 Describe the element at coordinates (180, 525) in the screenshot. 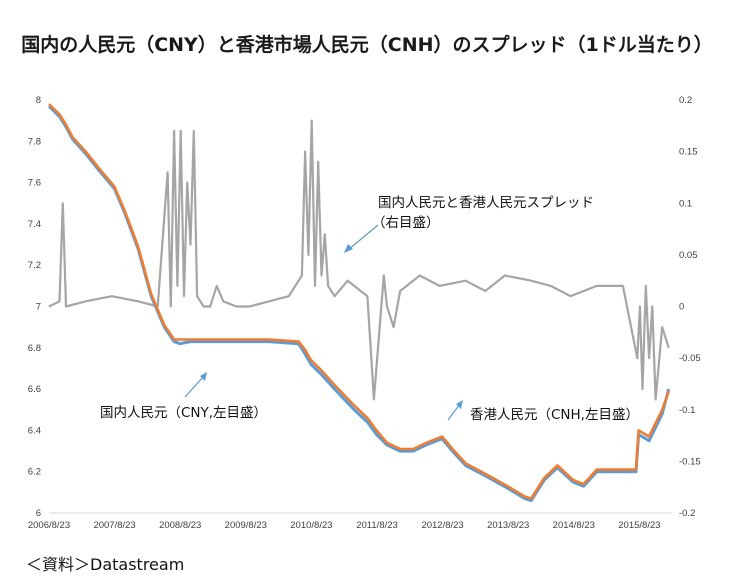

I see `x-tick-label: 2008/8/23` at that location.